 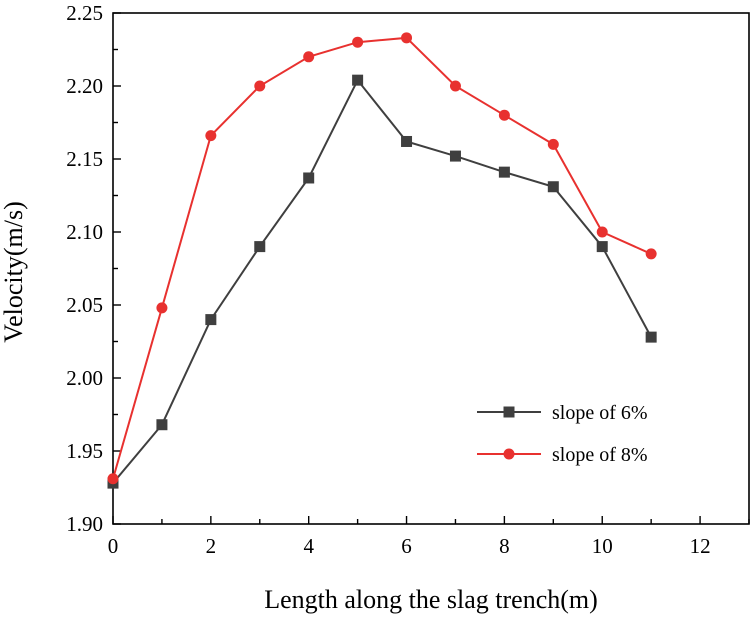 What do you see at coordinates (509, 454) in the screenshot?
I see `legend-marker-circle` at bounding box center [509, 454].